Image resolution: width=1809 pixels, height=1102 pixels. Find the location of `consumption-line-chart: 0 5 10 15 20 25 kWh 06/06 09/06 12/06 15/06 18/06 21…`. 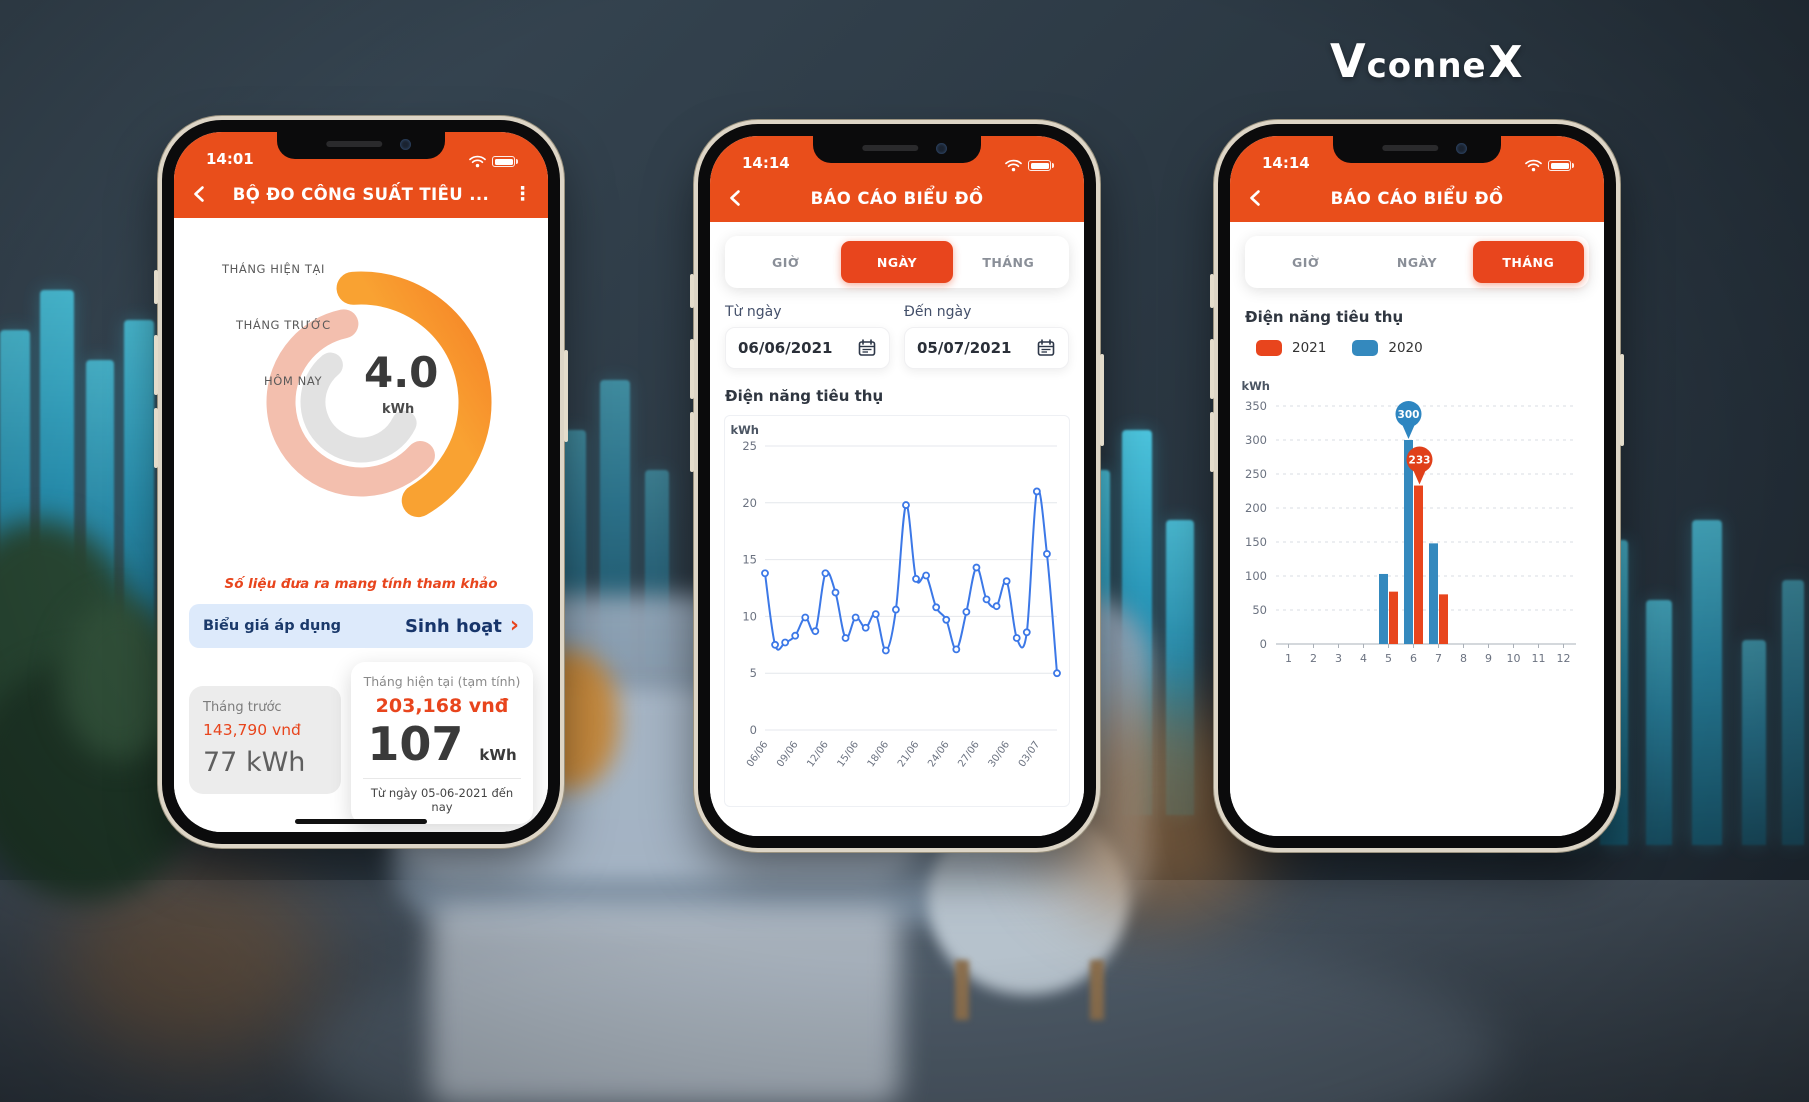

consumption-line-chart: 0 5 10 15 20 25 kWh 06/06 09/06 12/06 15/06 18/06 21… is located at coordinates (895, 596).